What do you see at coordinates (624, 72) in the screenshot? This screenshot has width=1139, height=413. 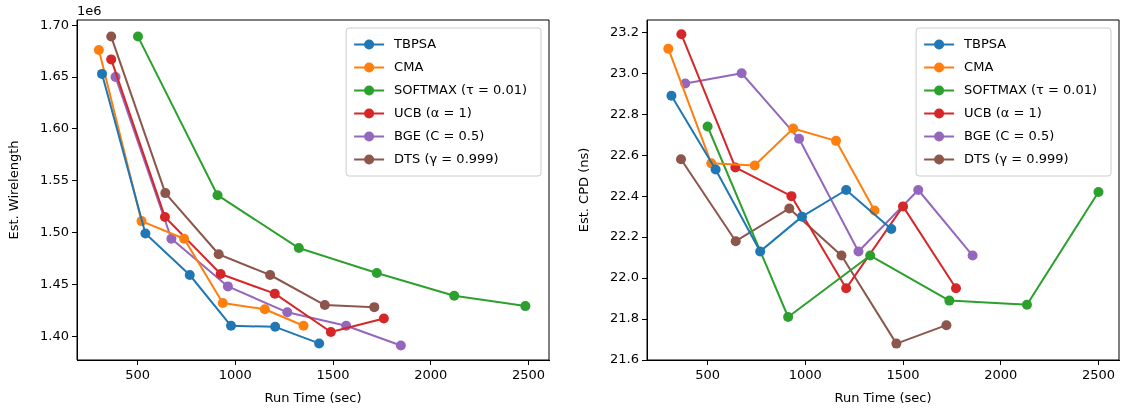 I see `y-tick-label: 23.0` at bounding box center [624, 72].